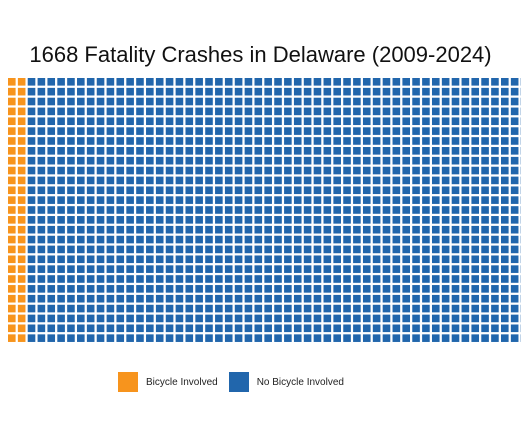  What do you see at coordinates (238, 382) in the screenshot?
I see `legend-swatch-no-bicycle` at bounding box center [238, 382].